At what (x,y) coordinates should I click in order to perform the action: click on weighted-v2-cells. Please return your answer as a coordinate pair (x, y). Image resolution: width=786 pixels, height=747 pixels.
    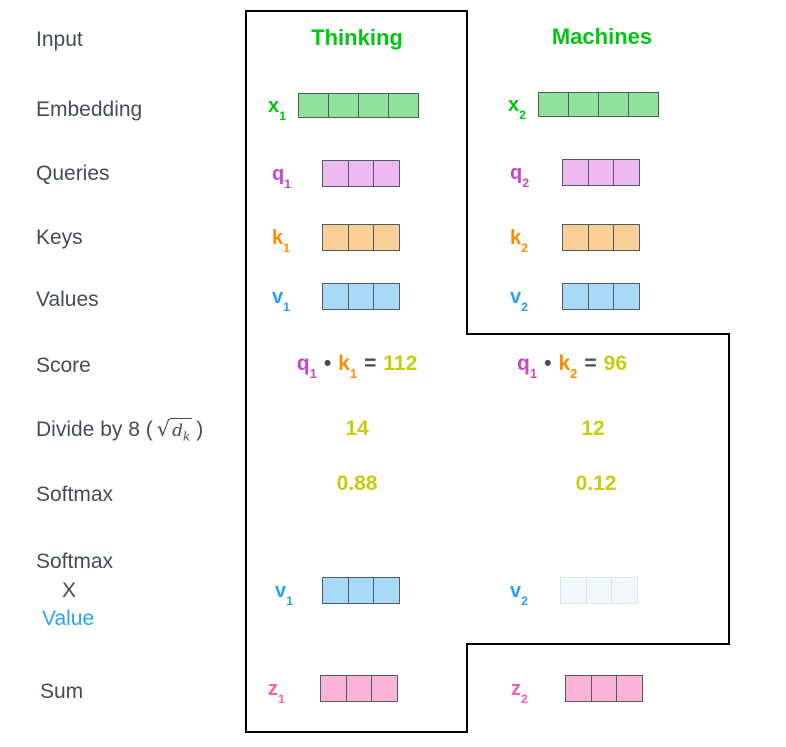
    Looking at the image, I should click on (599, 590).